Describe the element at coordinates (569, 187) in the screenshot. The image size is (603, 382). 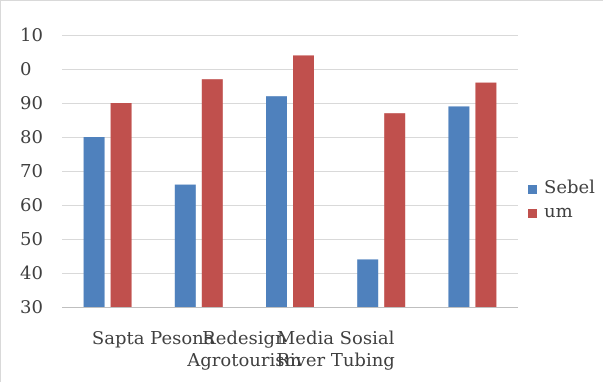
I see `legend-label: Sebel` at that location.